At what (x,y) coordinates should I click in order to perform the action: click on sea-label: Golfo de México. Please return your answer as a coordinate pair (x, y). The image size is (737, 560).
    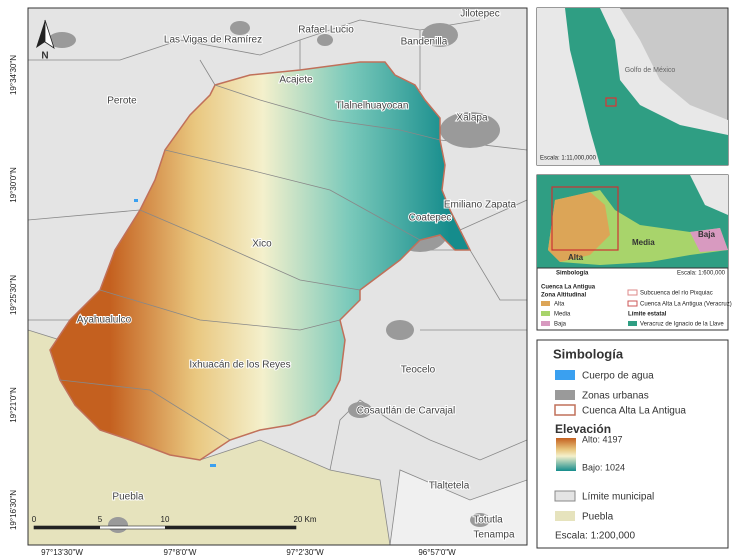
    Looking at the image, I should click on (650, 70).